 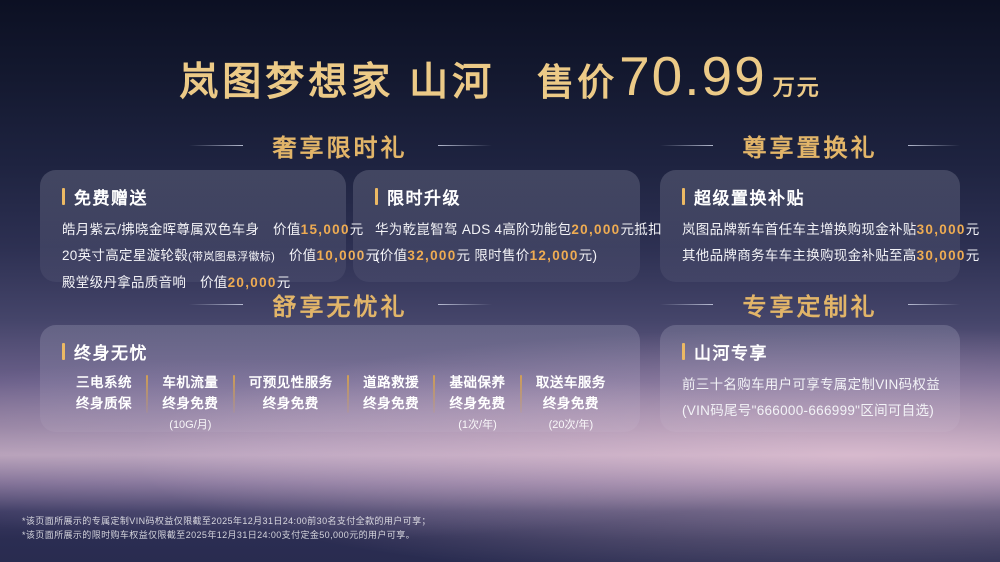 I want to click on offer-line: 华为乾崑智驾 ADS 4高阶功能包20,000元抵扣, so click(x=518, y=230).